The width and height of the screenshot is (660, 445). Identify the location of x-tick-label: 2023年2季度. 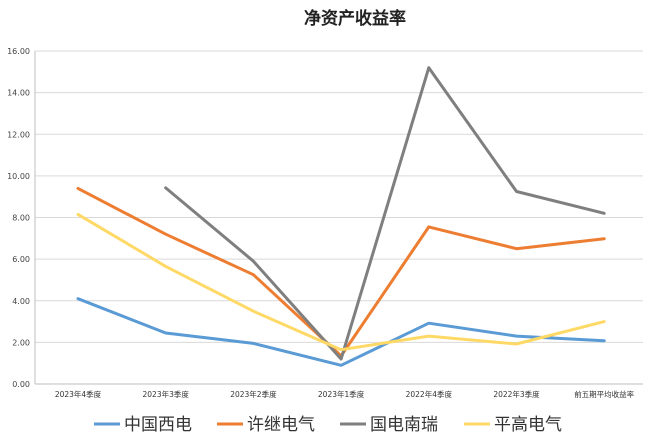
(253, 394).